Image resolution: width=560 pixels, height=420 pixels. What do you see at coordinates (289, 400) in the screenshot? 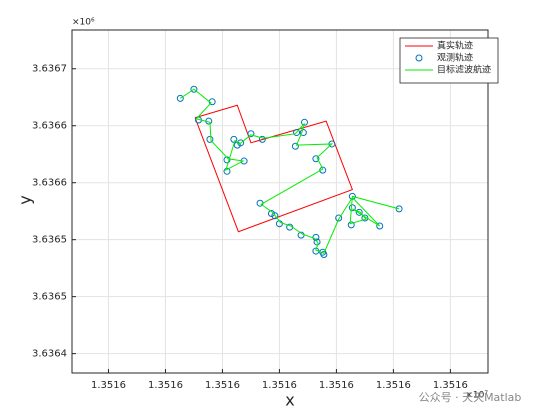
I see `x-axis-label: x` at bounding box center [289, 400].